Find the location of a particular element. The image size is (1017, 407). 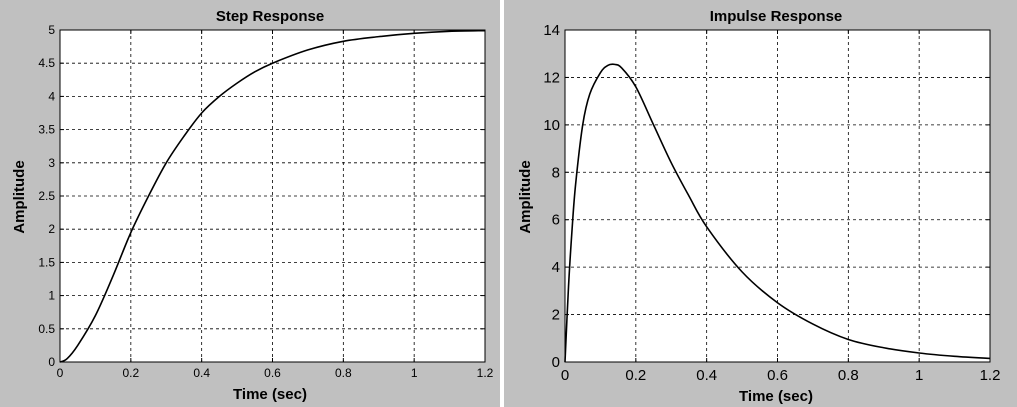

impulse-response-xlabel: Time (sec) is located at coordinates (776, 396).